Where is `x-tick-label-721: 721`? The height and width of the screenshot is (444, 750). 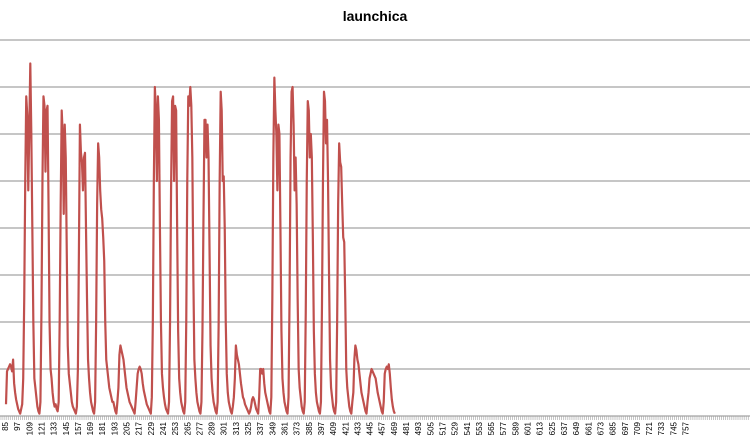 x-tick-label-721: 721 is located at coordinates (649, 428).